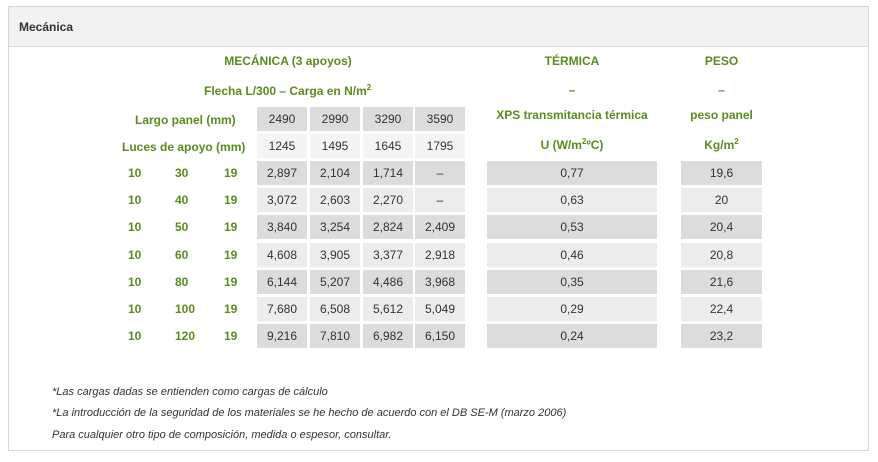  I want to click on load-value-cell: 3,072, so click(282, 200).